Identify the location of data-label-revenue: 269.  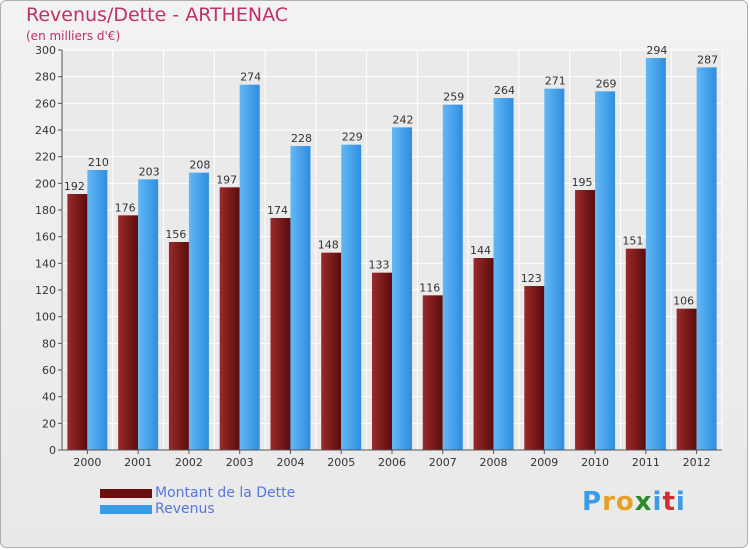
(606, 83).